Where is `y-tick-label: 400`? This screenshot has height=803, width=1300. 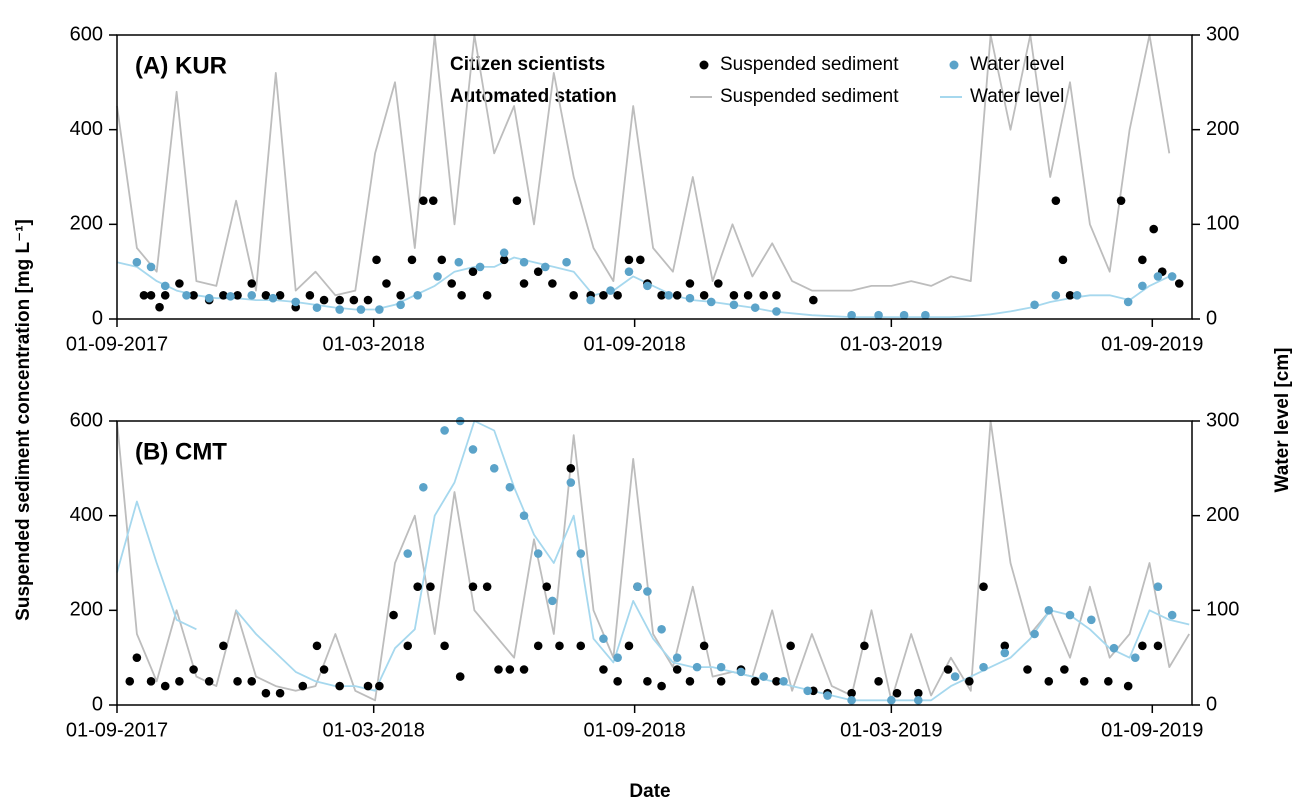
y-tick-label: 400 is located at coordinates (86, 129).